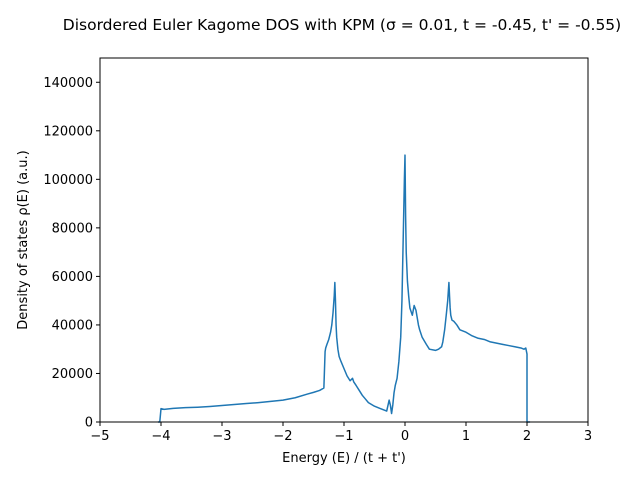  I want to click on y-tick-label: 0, so click(89, 423).